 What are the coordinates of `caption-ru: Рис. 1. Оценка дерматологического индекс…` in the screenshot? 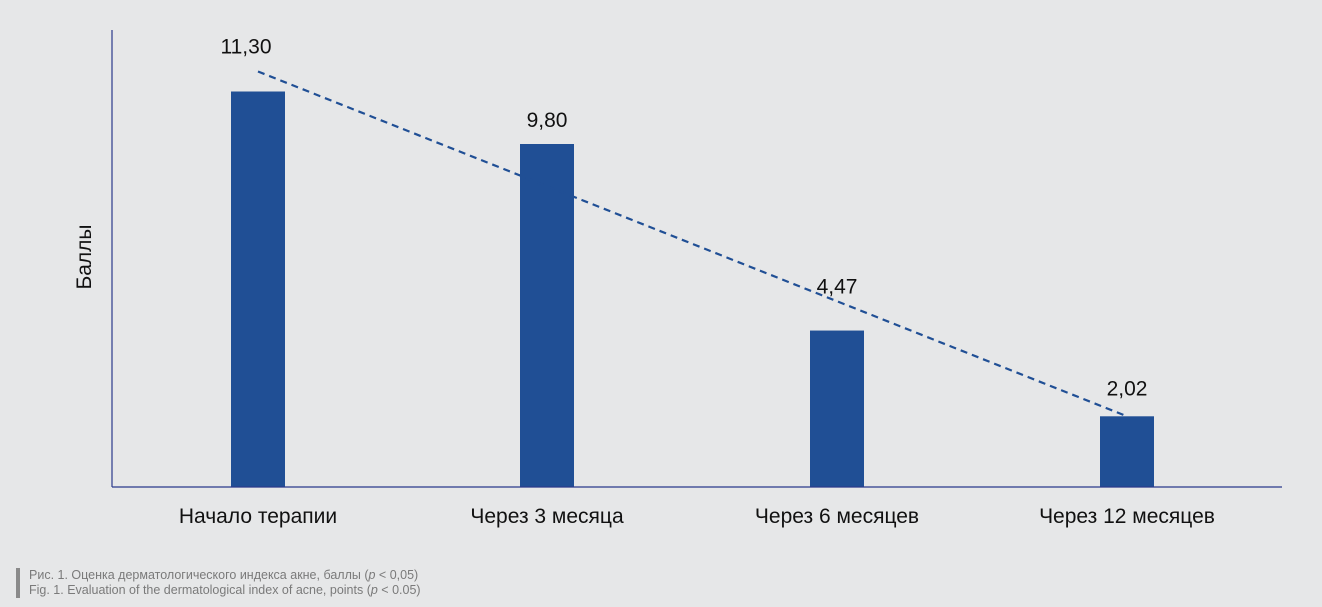 It's located at (224, 575).